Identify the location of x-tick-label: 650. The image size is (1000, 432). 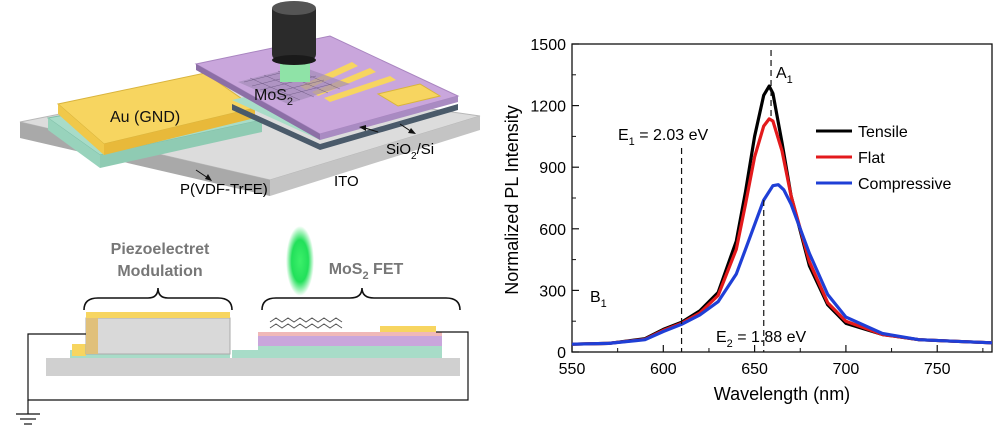
(754, 369).